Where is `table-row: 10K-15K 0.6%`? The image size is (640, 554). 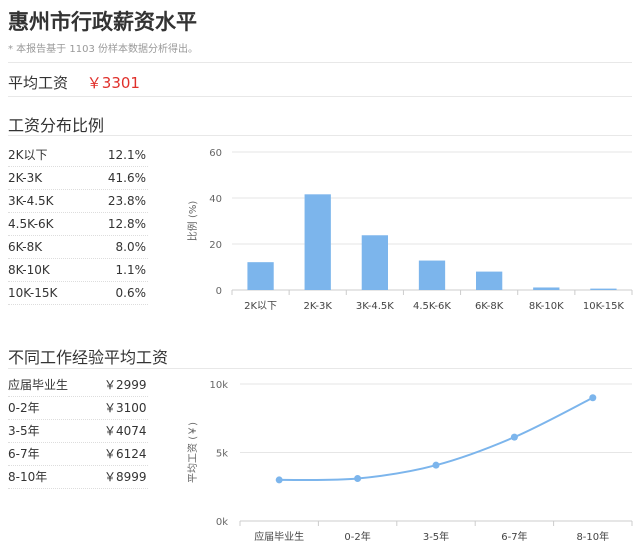 table-row: 10K-15K 0.6% is located at coordinates (78, 293).